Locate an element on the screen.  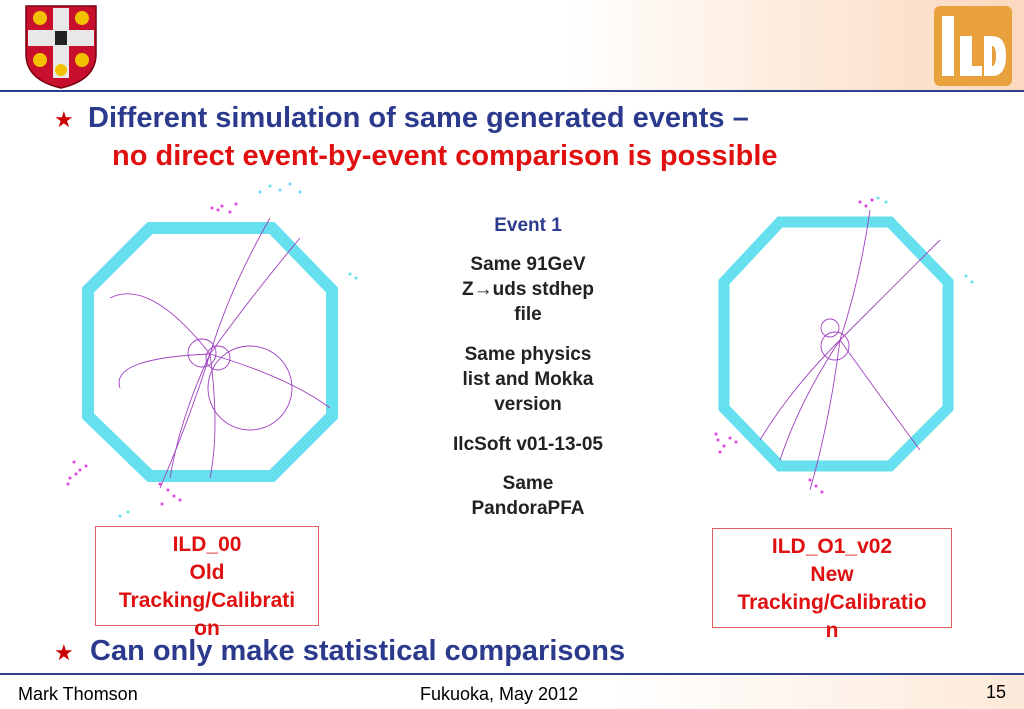
center-block-1-line: file is located at coordinates (528, 314).